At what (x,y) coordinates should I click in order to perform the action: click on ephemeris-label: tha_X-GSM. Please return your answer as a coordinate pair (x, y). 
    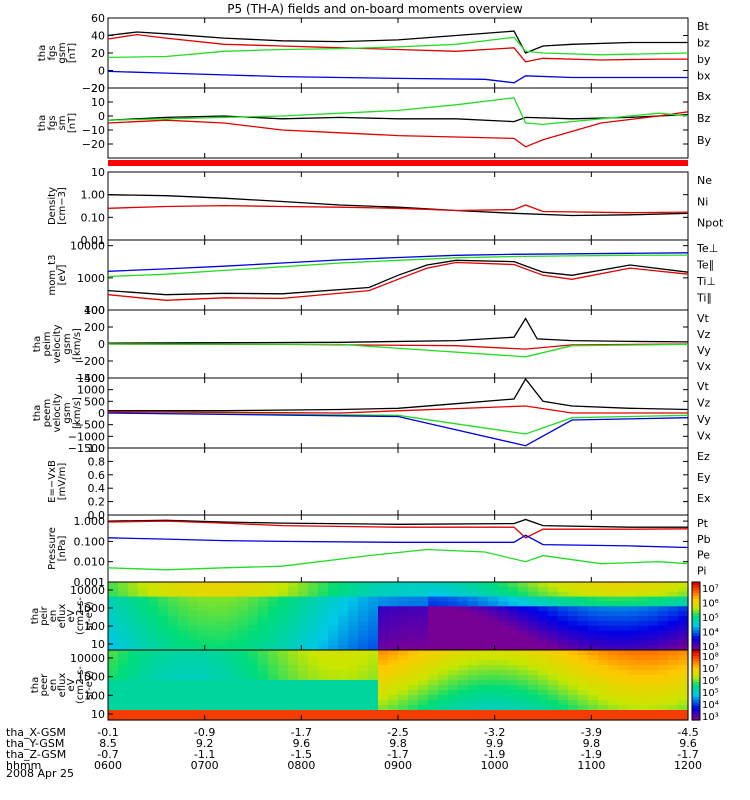
    Looking at the image, I should click on (36, 732).